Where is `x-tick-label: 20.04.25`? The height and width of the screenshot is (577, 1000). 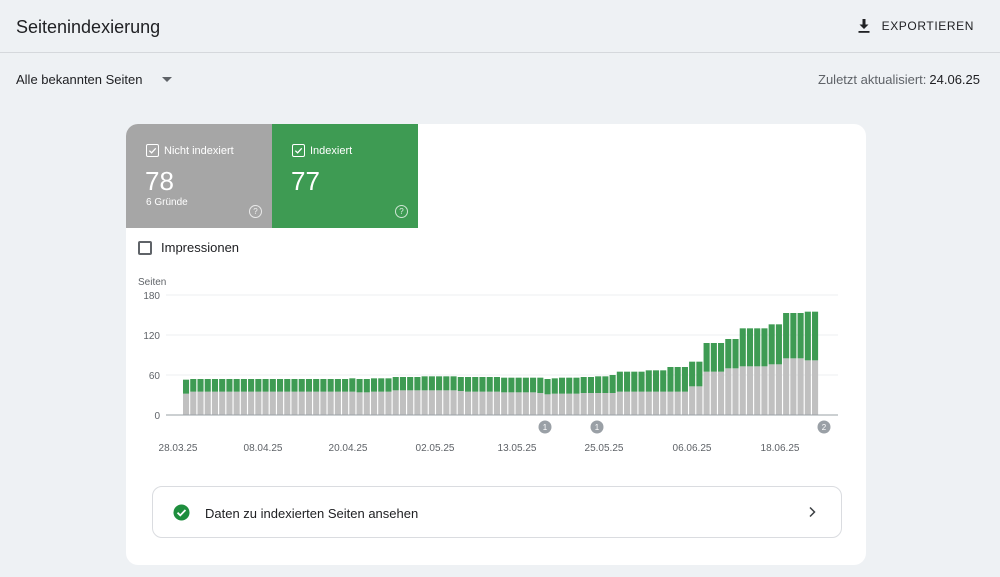
x-tick-label: 20.04.25 is located at coordinates (348, 448).